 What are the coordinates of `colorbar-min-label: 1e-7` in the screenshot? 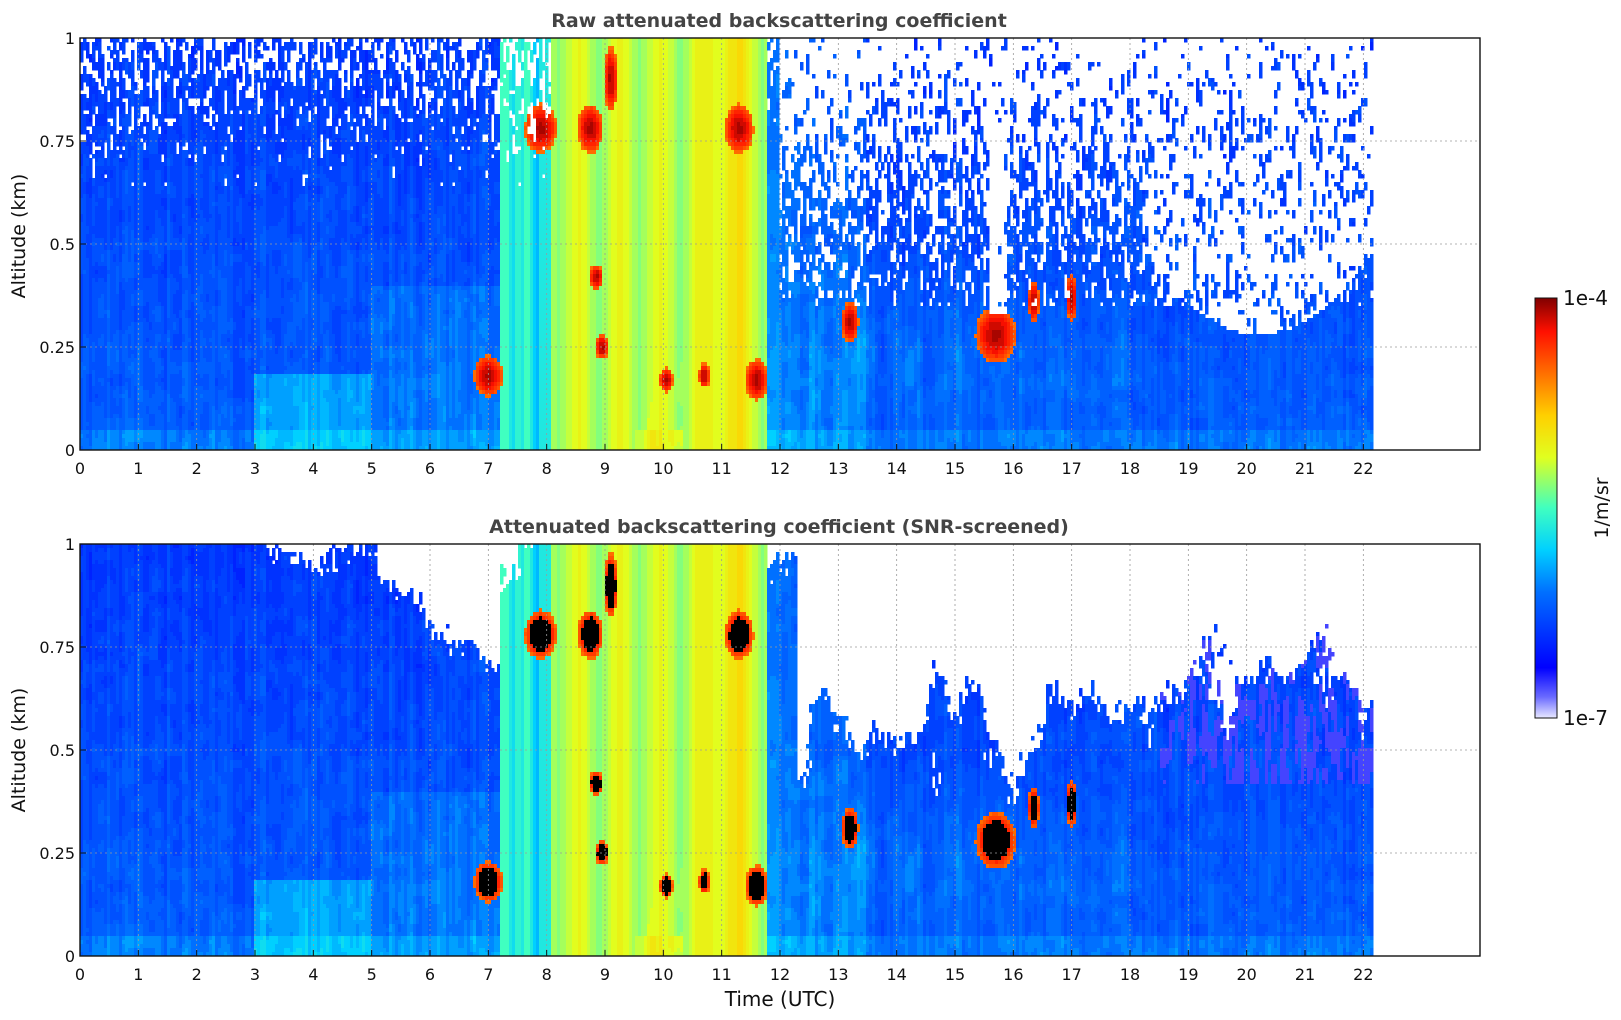 It's located at (1585, 718).